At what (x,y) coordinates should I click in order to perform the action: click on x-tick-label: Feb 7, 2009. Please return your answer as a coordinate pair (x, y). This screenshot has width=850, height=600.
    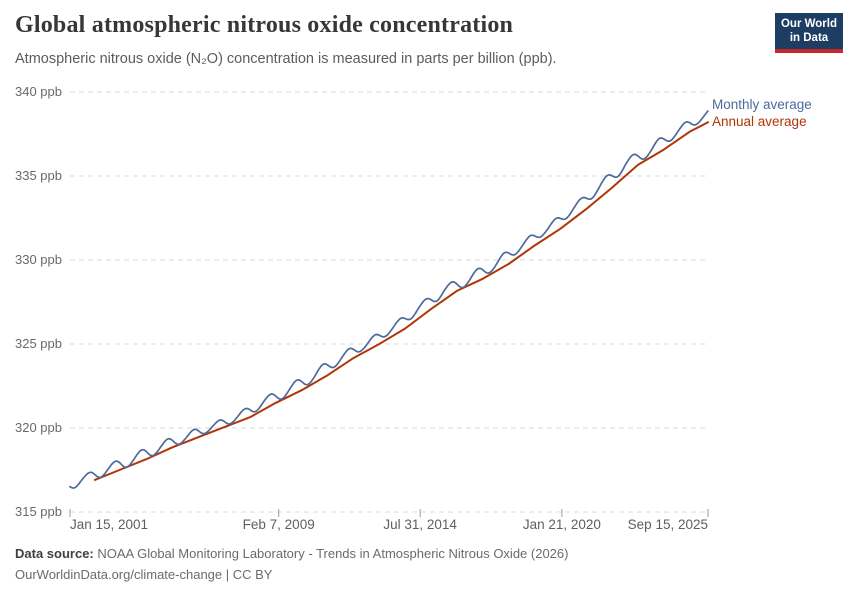
    Looking at the image, I should click on (278, 524).